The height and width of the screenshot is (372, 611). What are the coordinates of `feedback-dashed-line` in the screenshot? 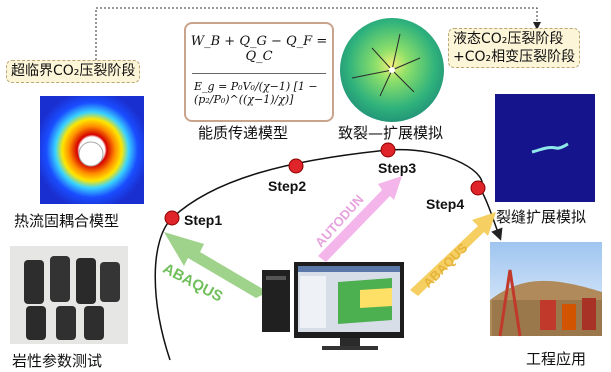 It's located at (318, 39).